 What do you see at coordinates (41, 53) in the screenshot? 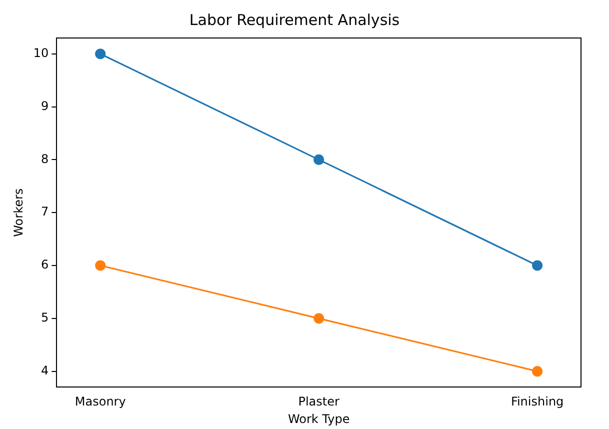
I see `y-tick-label: 10` at bounding box center [41, 53].